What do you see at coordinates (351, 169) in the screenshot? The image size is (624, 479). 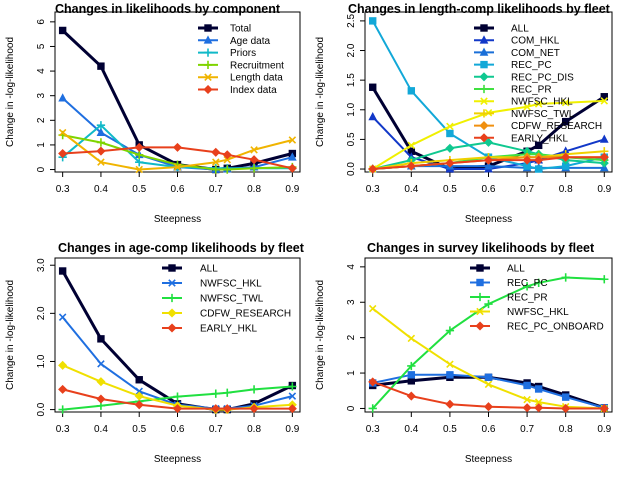 I see `y-tick-label: 0.0` at bounding box center [351, 169].